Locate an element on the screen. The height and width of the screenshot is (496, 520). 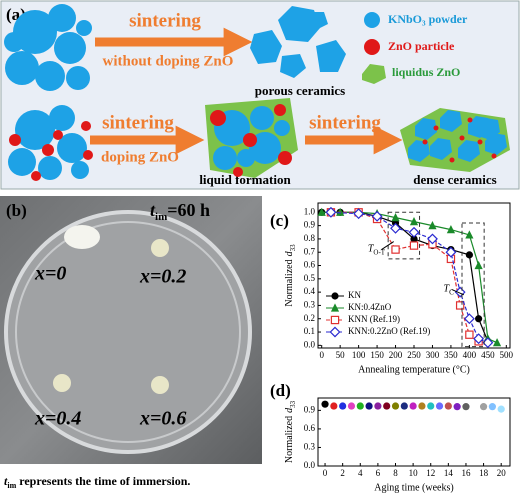
legend-label: liquidus ZnO is located at coordinates (426, 72).